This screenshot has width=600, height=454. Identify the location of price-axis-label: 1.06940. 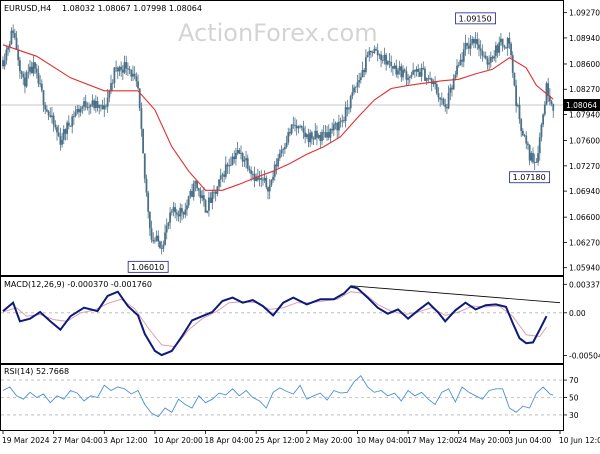
(584, 191).